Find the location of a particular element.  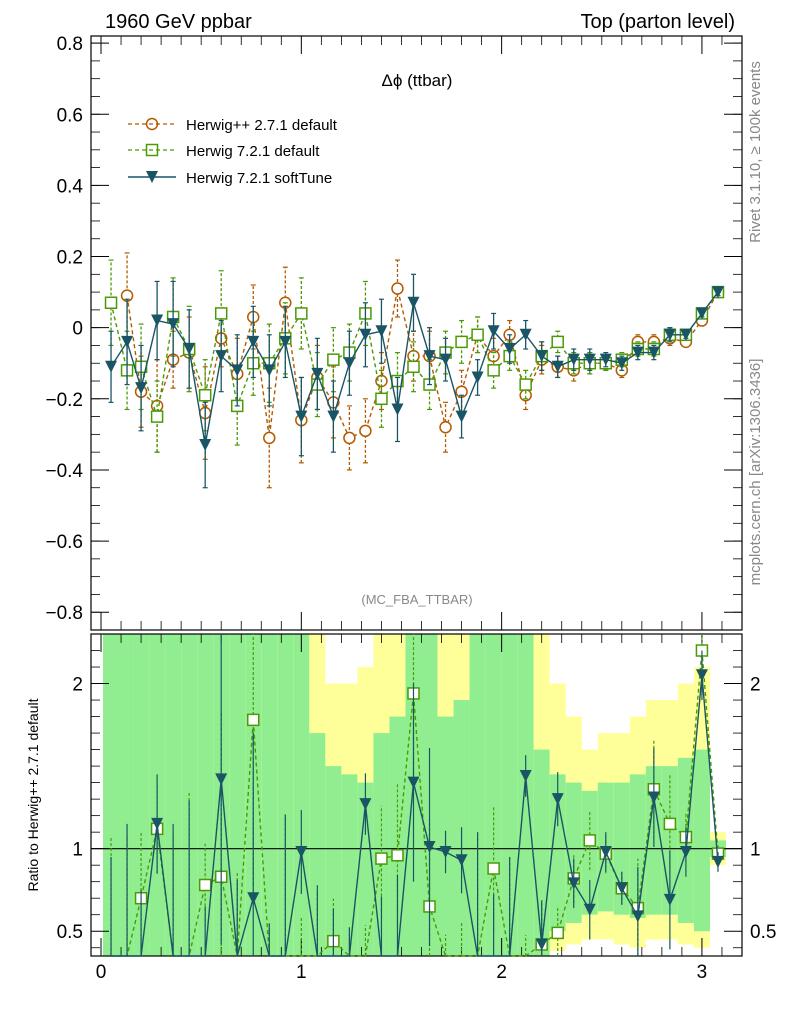

main-title: Δϕ (ttbar) is located at coordinates (417, 80).